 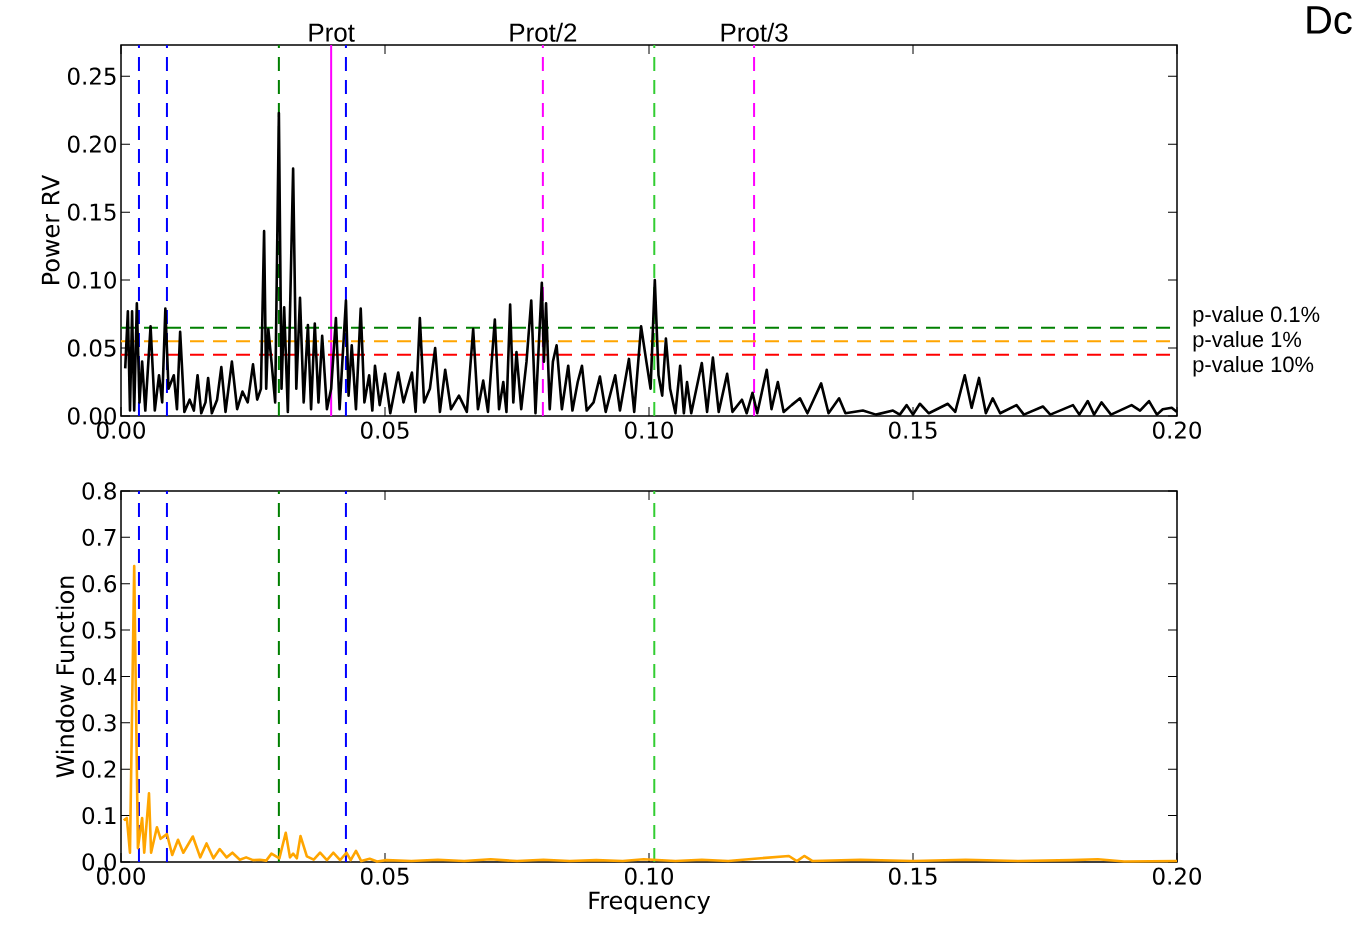 What do you see at coordinates (99, 584) in the screenshot?
I see `y-tick-label: 0.6` at bounding box center [99, 584].